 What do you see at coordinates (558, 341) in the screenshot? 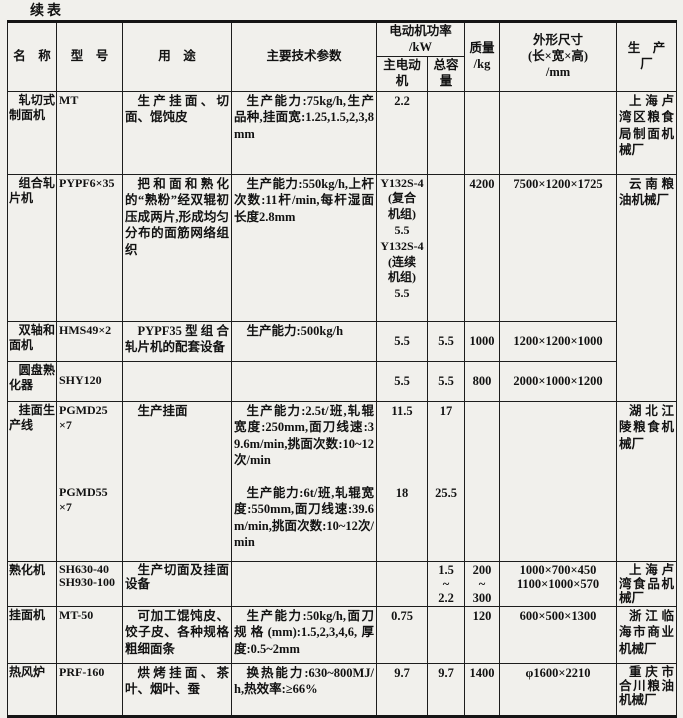
I see `dimensions-cell: 1200×1200×1000` at bounding box center [558, 341].